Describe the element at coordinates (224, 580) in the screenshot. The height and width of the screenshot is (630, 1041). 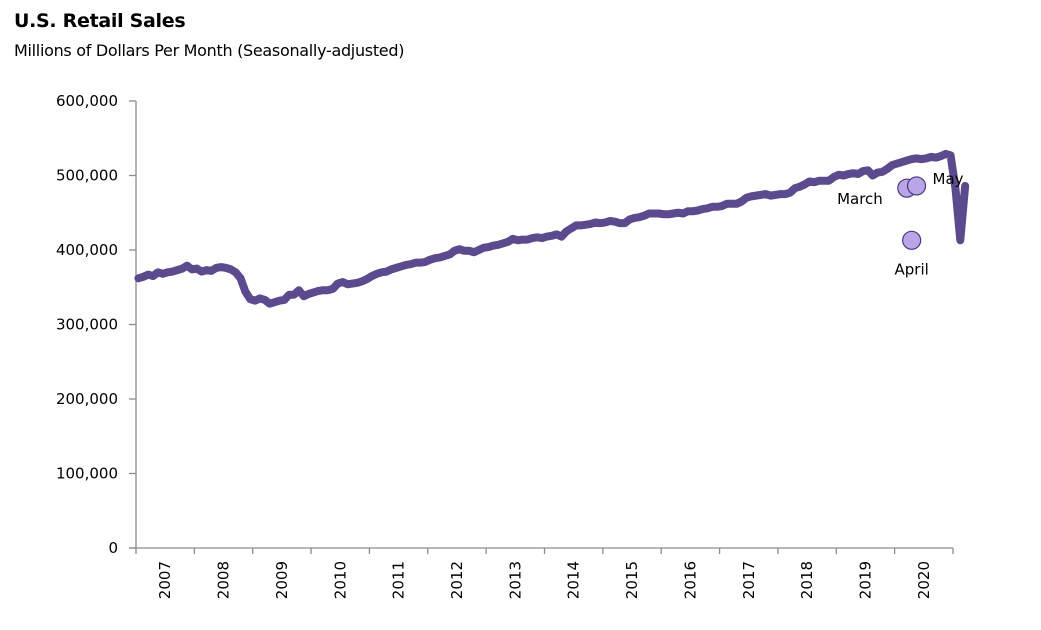
I see `x-tick-label: 2008` at that location.